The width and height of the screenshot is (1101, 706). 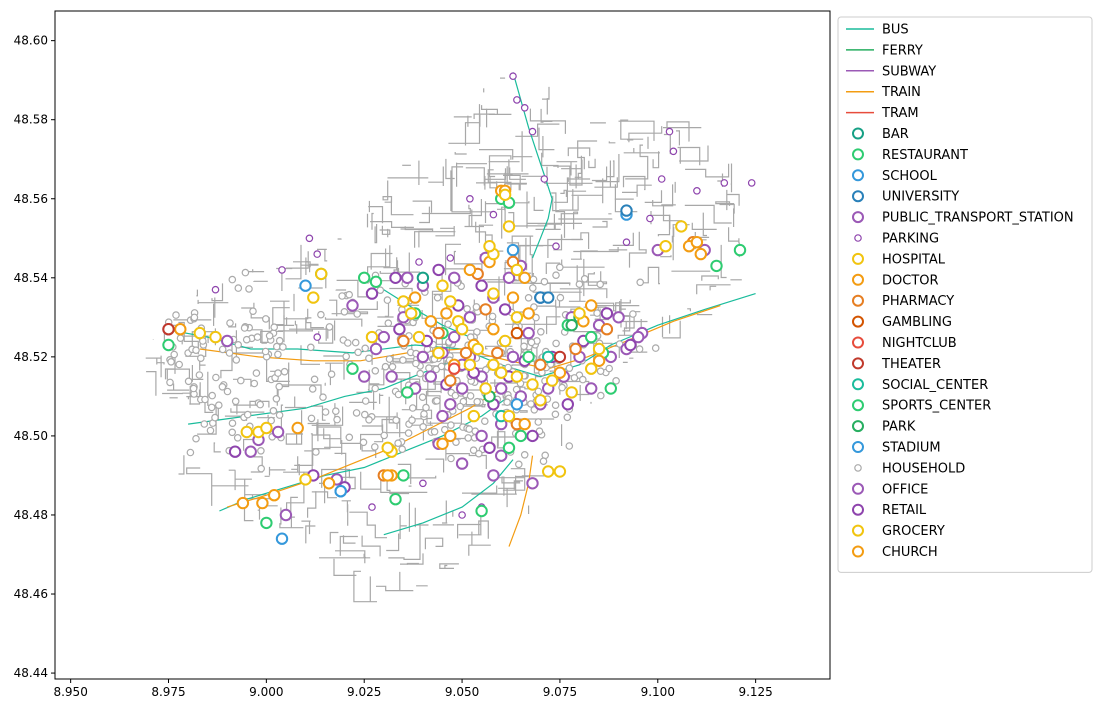 What do you see at coordinates (700, 254) in the screenshot?
I see `marker-doctor` at bounding box center [700, 254].